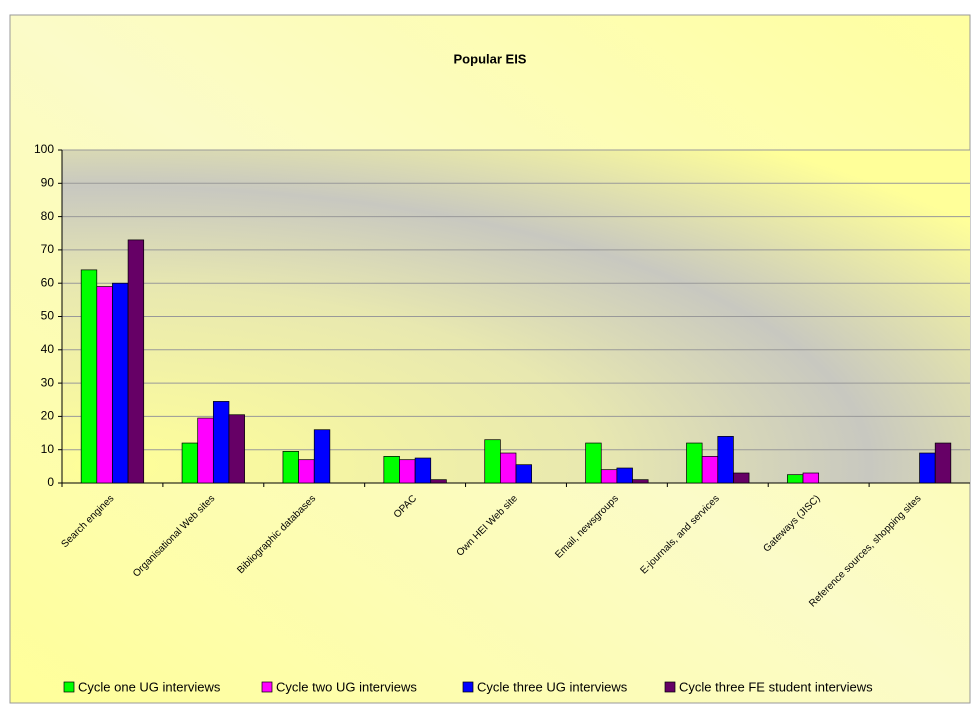 This screenshot has height=705, width=973. What do you see at coordinates (50, 482) in the screenshot?
I see `y-tick-label: 0` at bounding box center [50, 482].